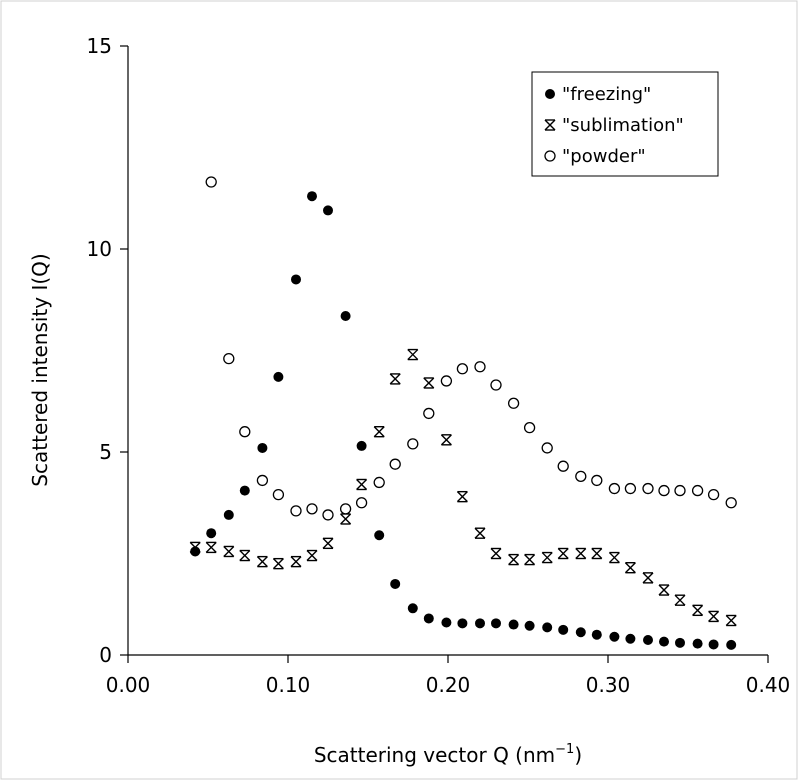 The image size is (798, 780). Describe the element at coordinates (40, 369) in the screenshot. I see `y-axis-title: Scattered intensity I(Q)` at that location.